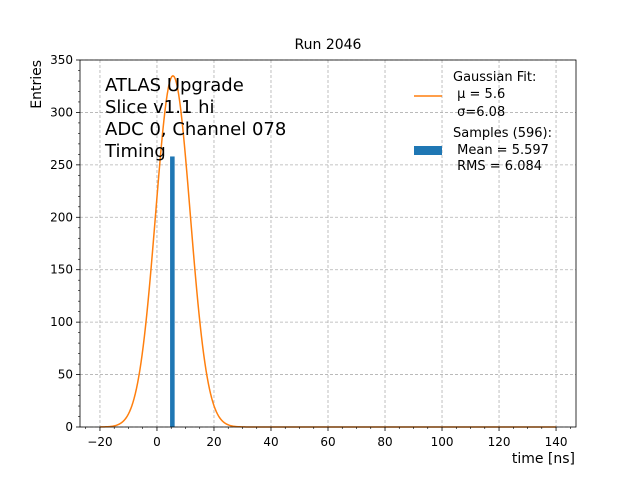  What do you see at coordinates (499, 442) in the screenshot?
I see `x-tick-label: 120` at bounding box center [499, 442].